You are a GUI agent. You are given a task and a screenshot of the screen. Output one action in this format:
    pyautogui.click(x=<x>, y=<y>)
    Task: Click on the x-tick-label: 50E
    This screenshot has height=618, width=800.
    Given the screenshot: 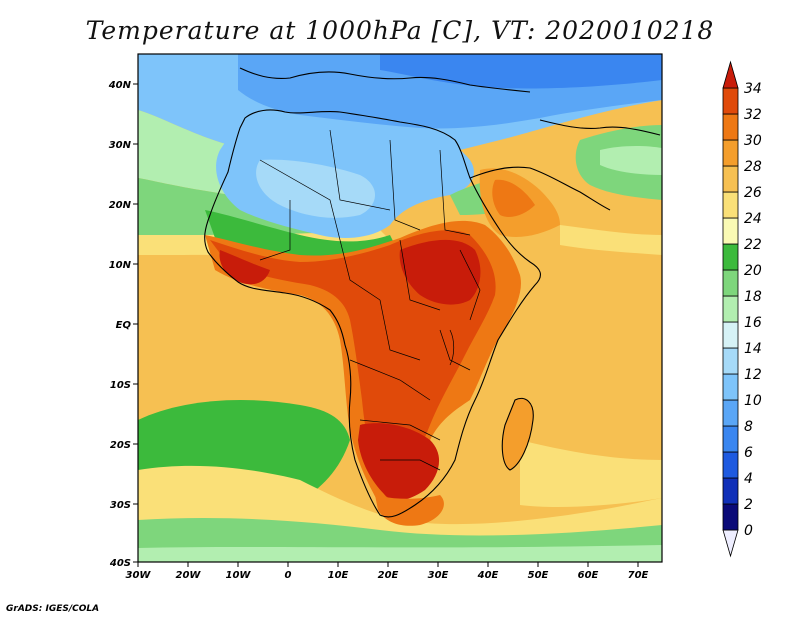 What is the action you would take?
    pyautogui.click(x=538, y=575)
    